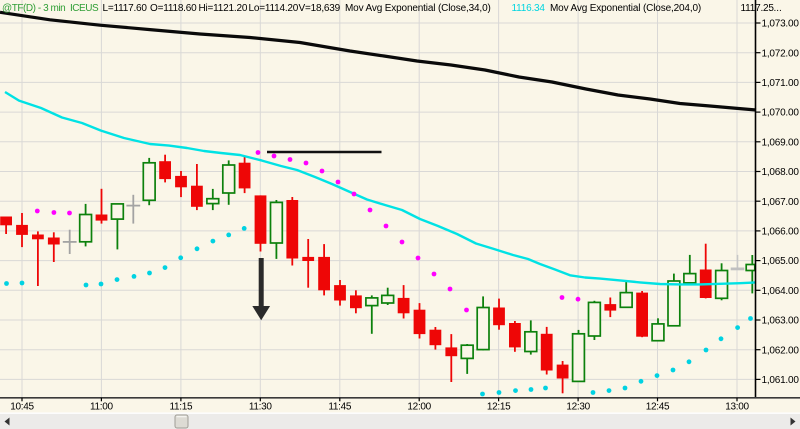  What do you see at coordinates (223, 8) in the screenshot?
I see `svg-text: Hi=1121.20` at bounding box center [223, 8].